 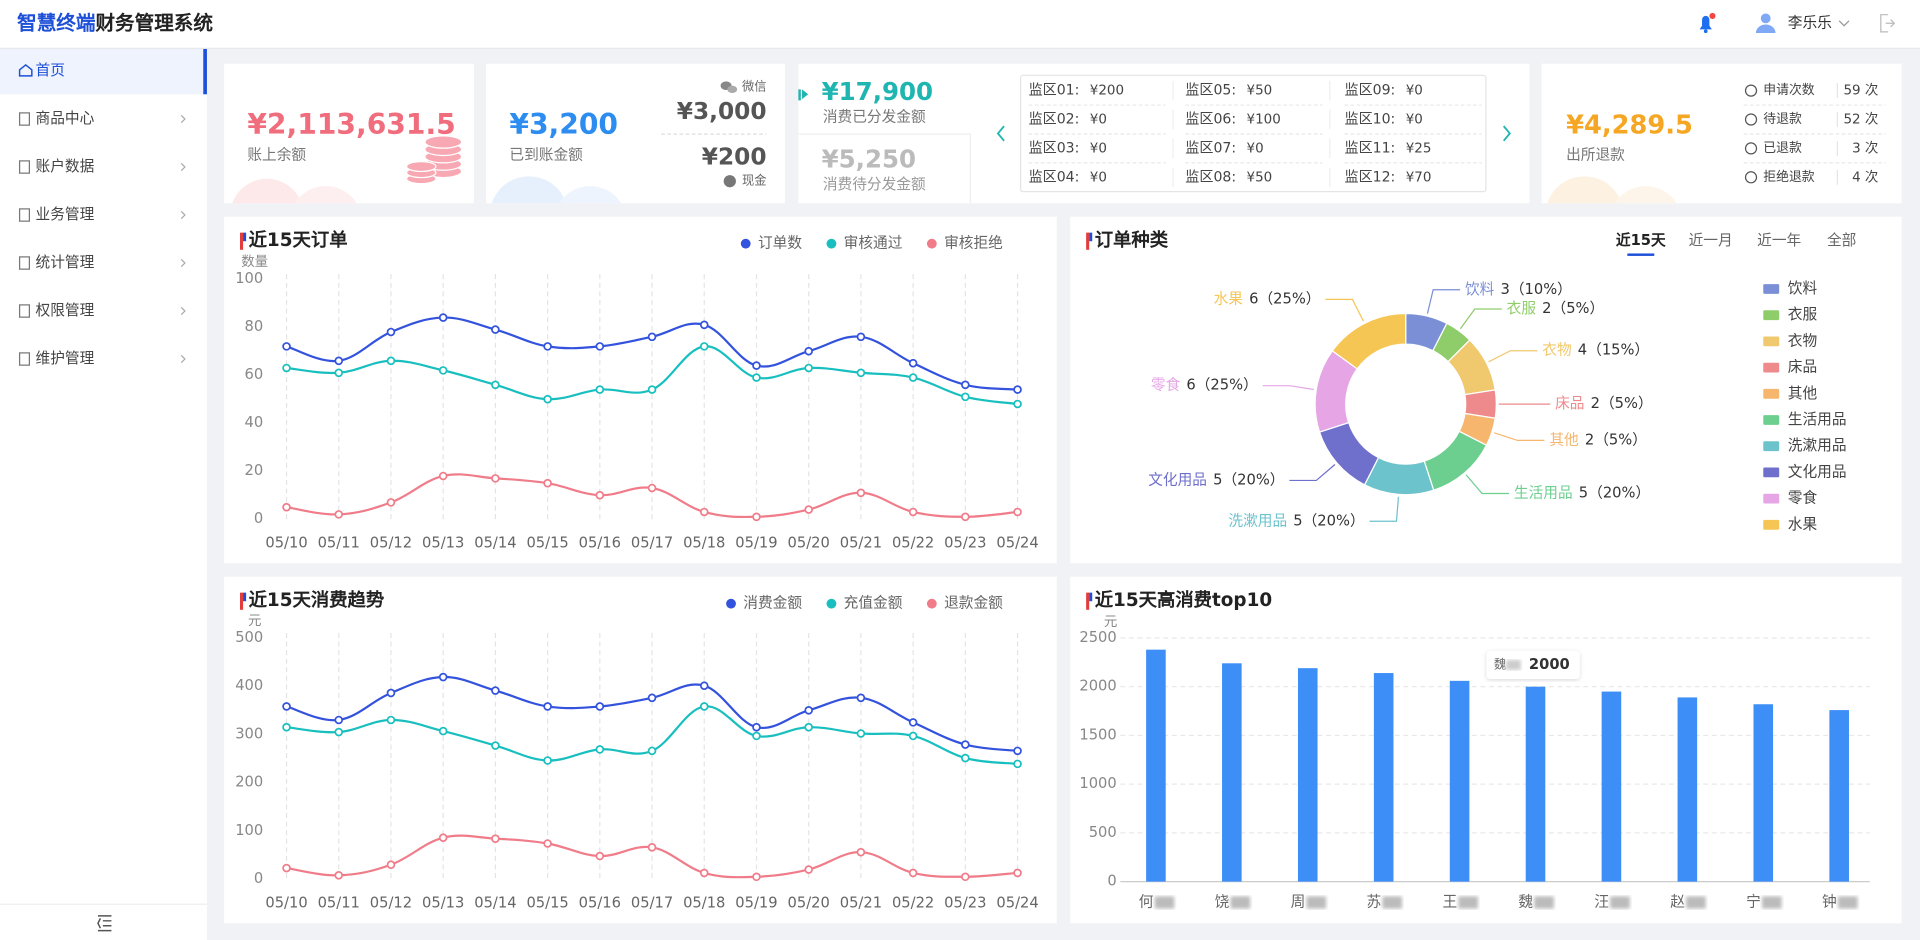 I want to click on x-tick-label: 05/12, so click(x=391, y=543).